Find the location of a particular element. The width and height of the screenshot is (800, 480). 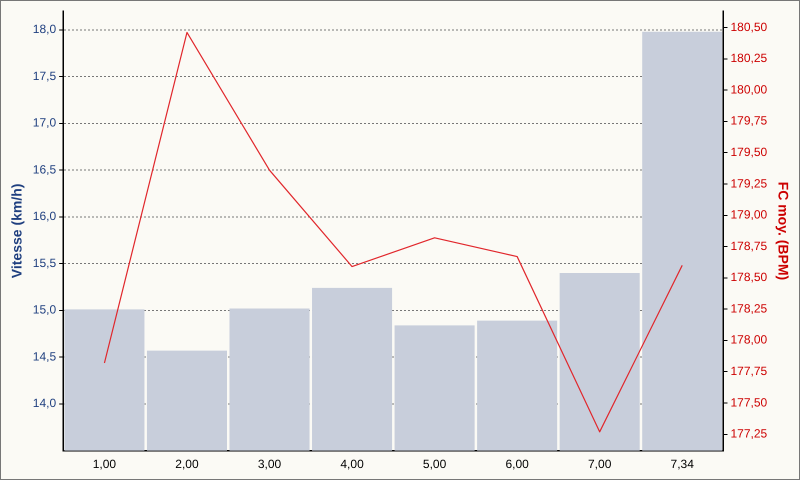

y2-tick-label: 177,75 is located at coordinates (749, 371).